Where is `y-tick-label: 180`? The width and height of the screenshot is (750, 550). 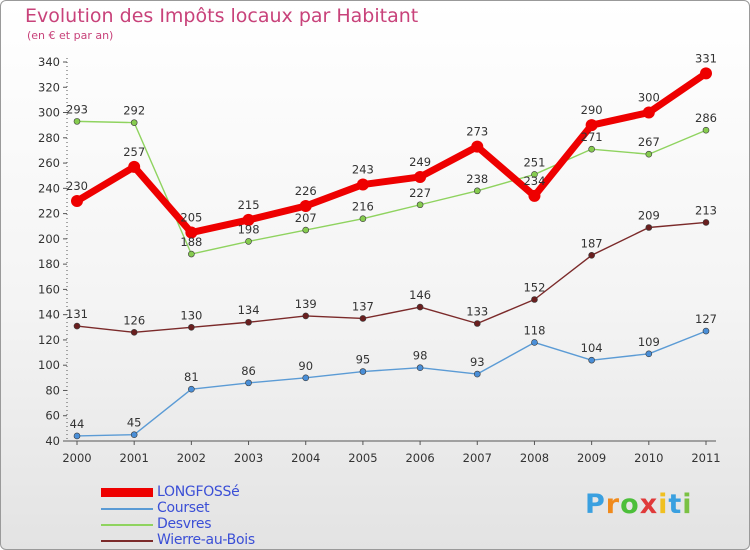 y-tick-label: 180 is located at coordinates (49, 264).